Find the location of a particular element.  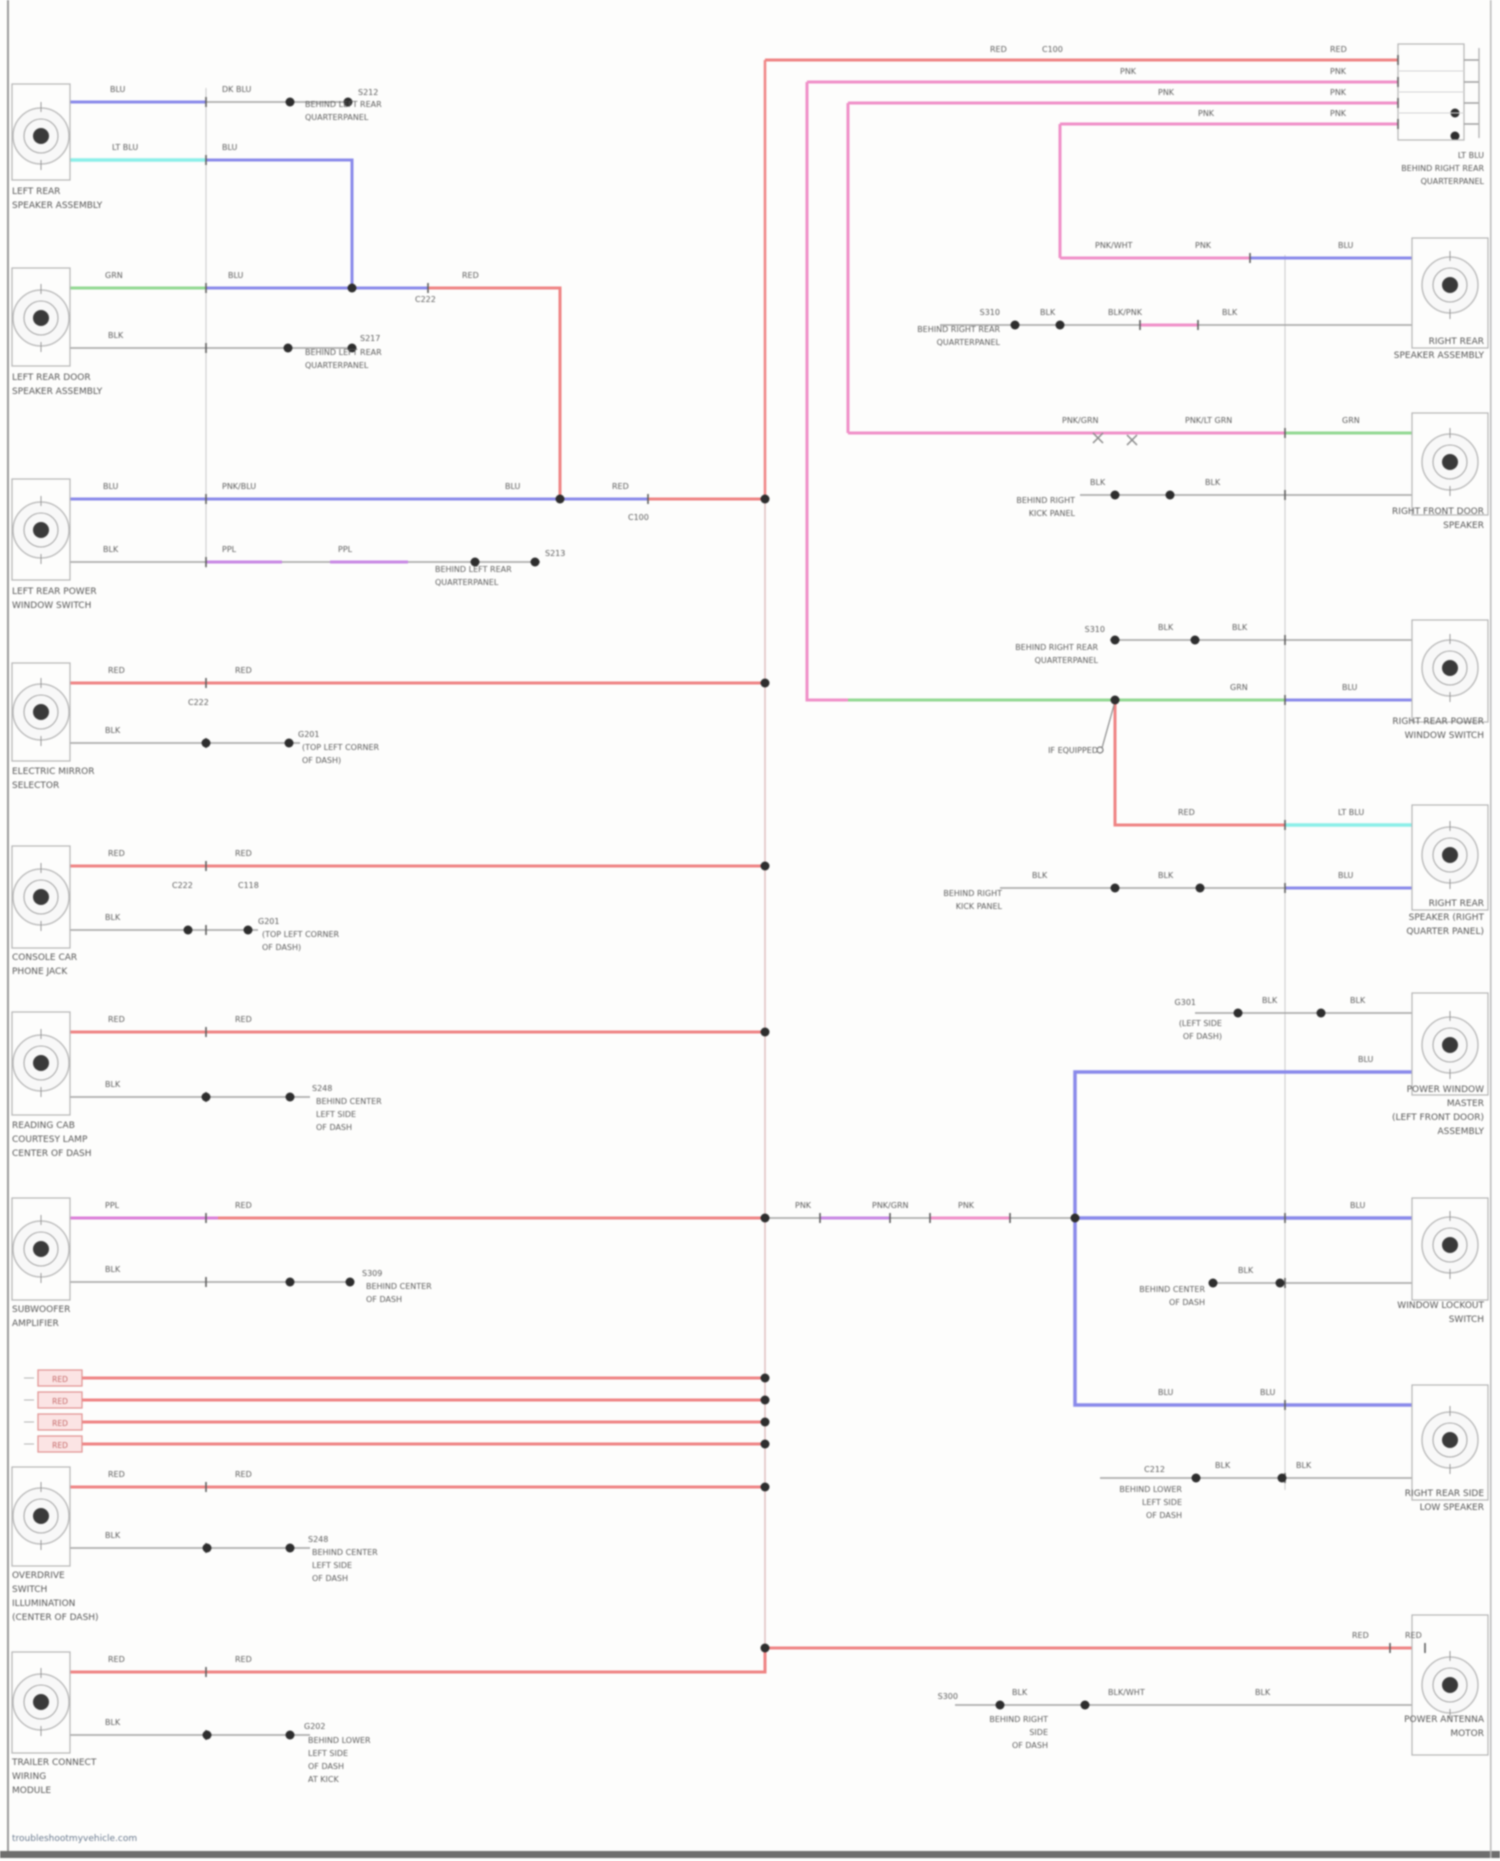

wire-label: BEHIND RIGHT REAR is located at coordinates (958, 329).